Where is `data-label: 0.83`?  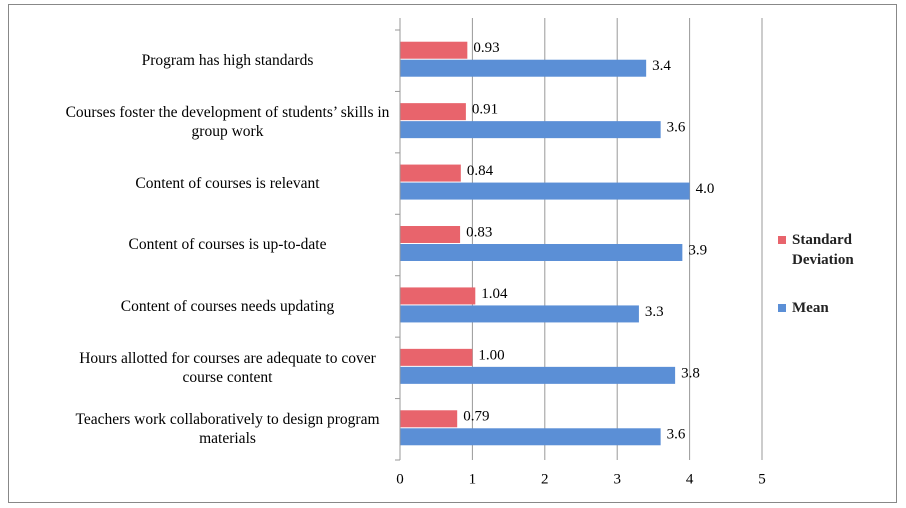 data-label: 0.83 is located at coordinates (479, 232).